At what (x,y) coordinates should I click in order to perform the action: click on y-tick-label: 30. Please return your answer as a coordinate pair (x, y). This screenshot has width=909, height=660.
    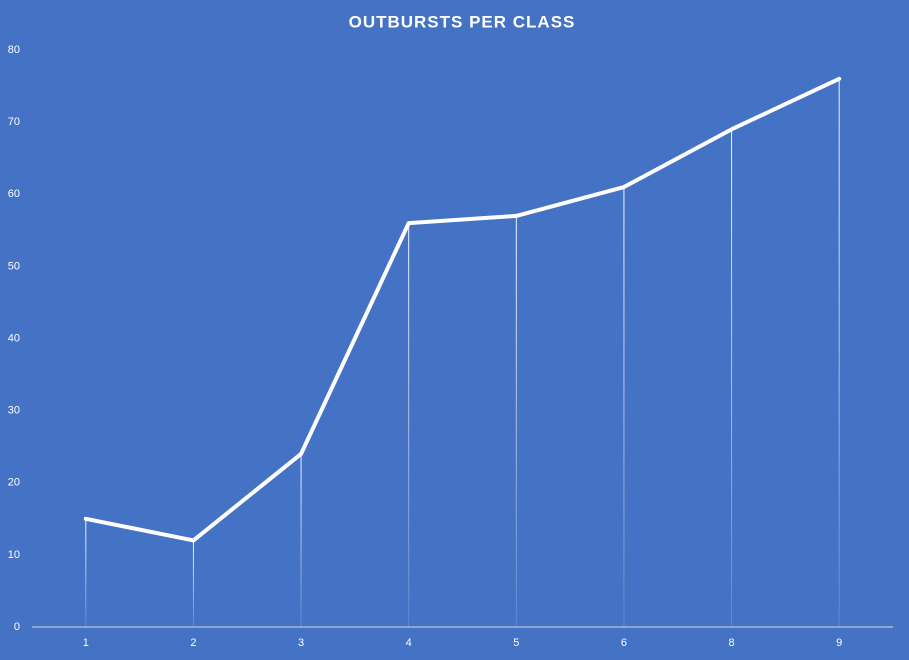
    Looking at the image, I should click on (14, 411).